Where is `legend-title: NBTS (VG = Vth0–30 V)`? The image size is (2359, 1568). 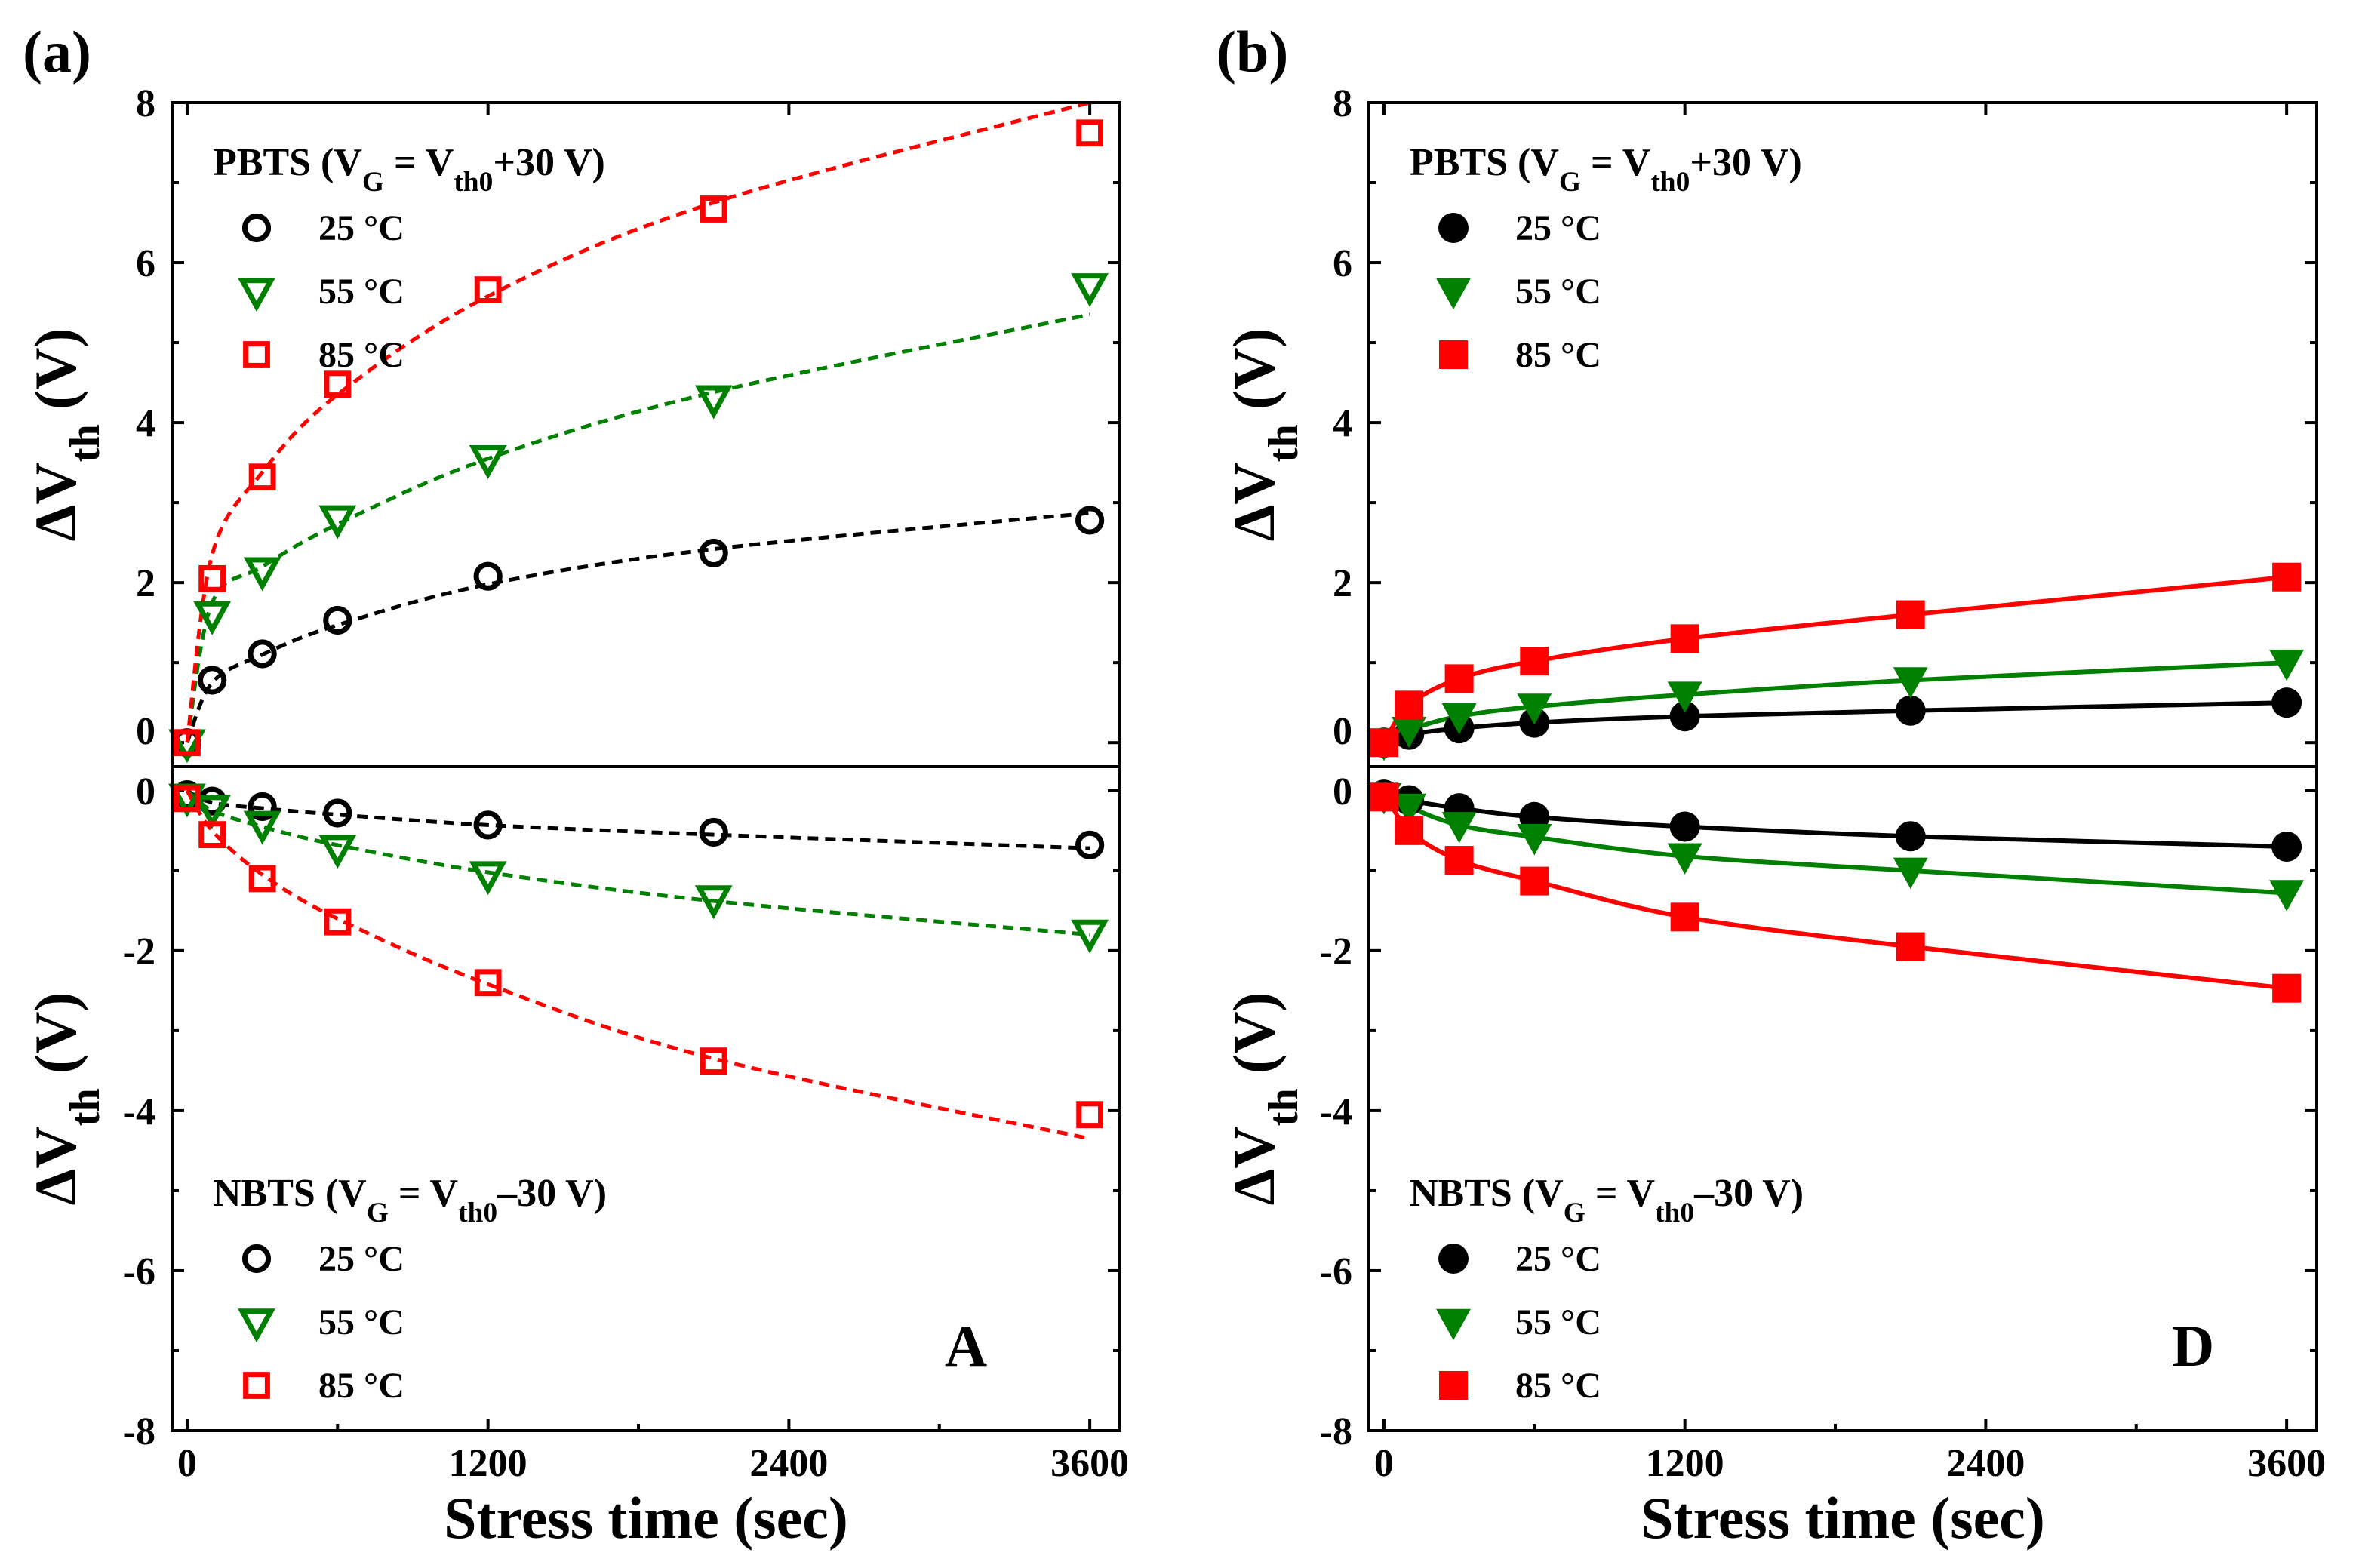 legend-title: NBTS (VG = Vth0–30 V) is located at coordinates (410, 1200).